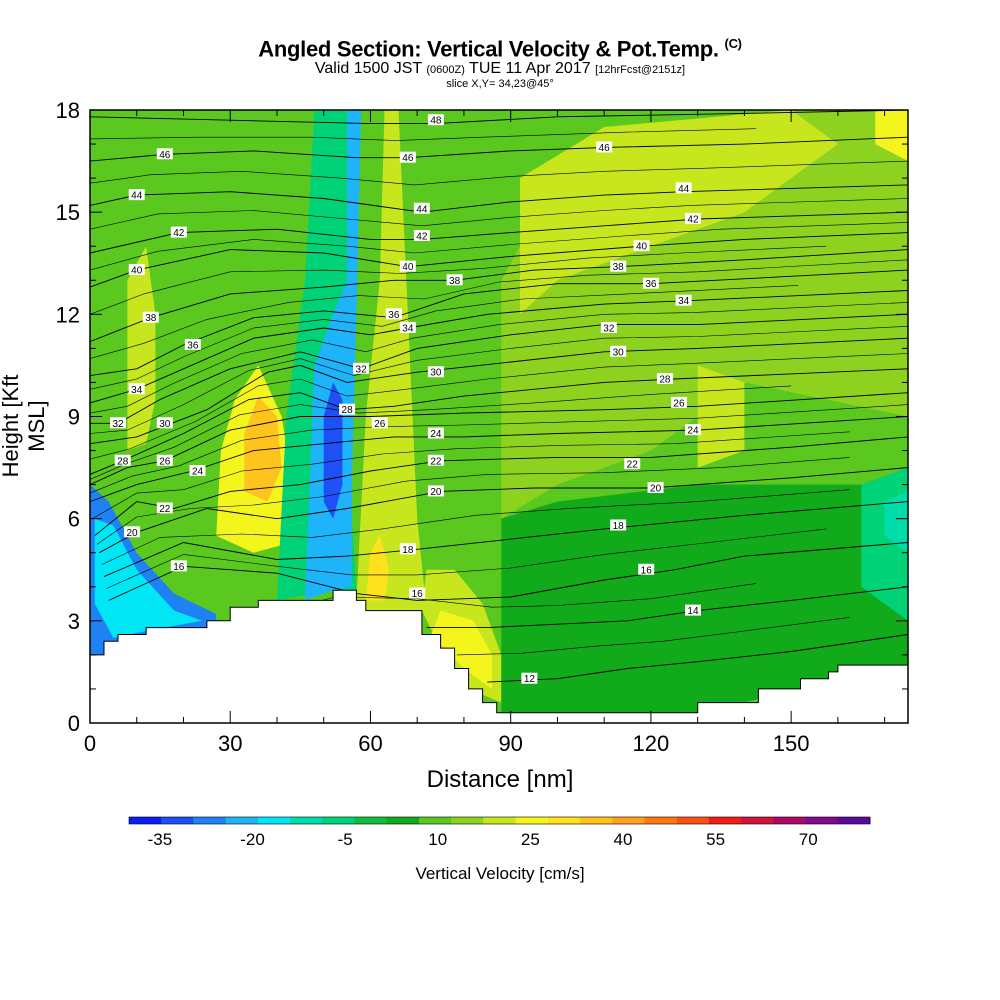 The width and height of the screenshot is (1000, 1000). I want to click on svg-text: 14, so click(693, 611).